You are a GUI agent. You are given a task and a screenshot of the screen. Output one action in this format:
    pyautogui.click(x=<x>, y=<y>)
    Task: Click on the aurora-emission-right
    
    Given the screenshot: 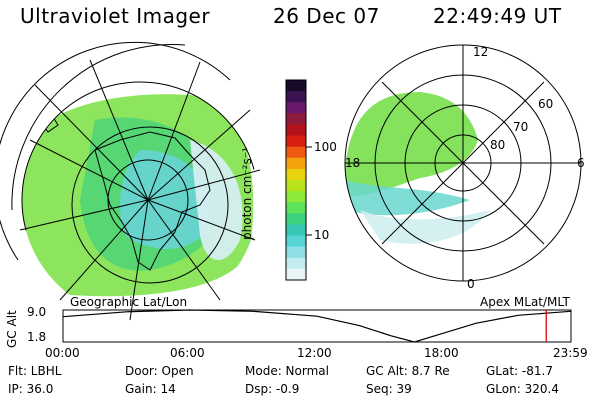 What is the action you would take?
    pyautogui.click(x=411, y=144)
    